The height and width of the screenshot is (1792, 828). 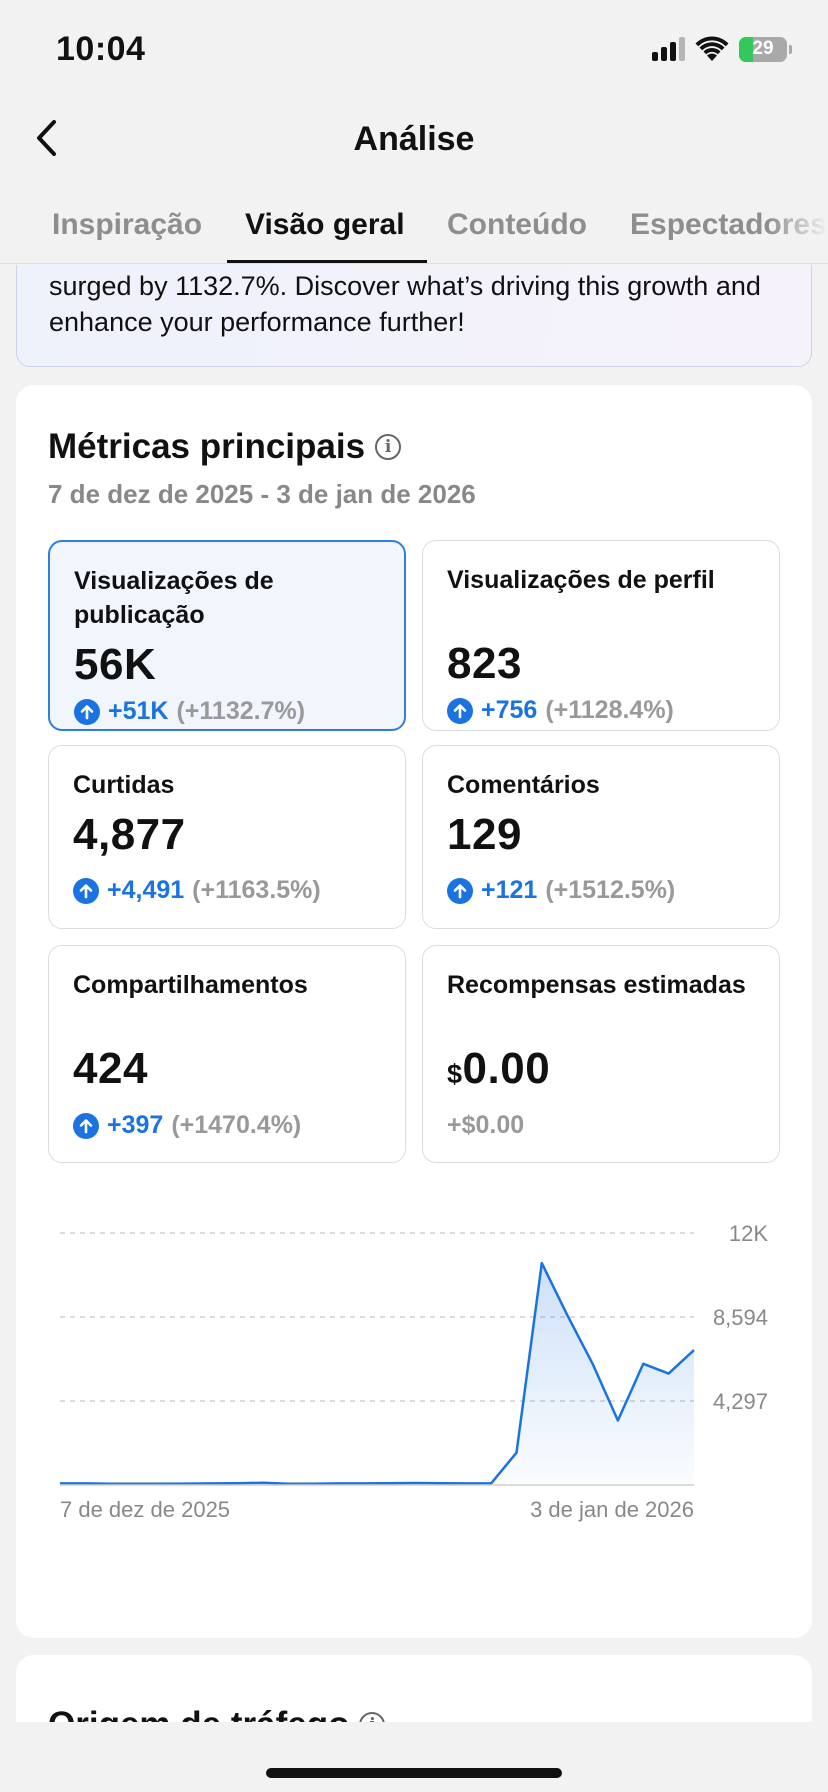 What do you see at coordinates (506, 1068) in the screenshot?
I see `metric-amount: 0.00` at bounding box center [506, 1068].